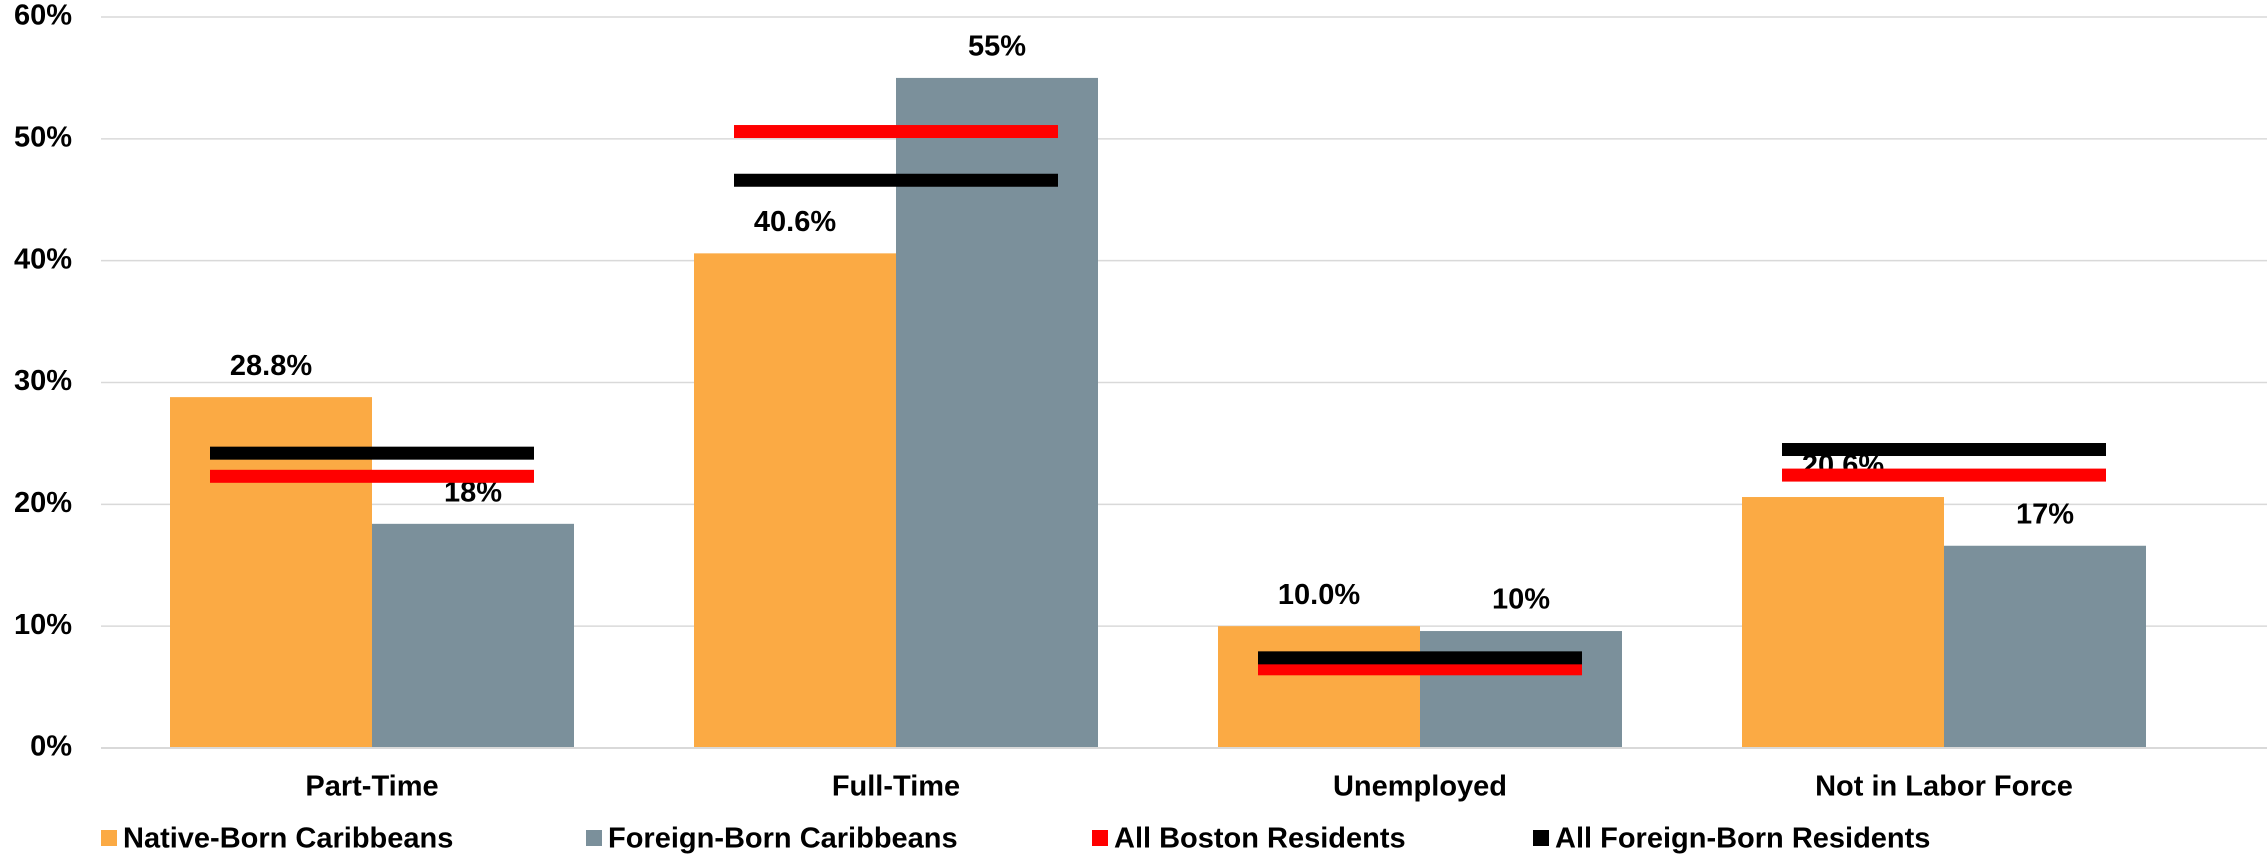 This screenshot has width=2267, height=862. Describe the element at coordinates (43, 625) in the screenshot. I see `y-tick-label: 10%` at that location.